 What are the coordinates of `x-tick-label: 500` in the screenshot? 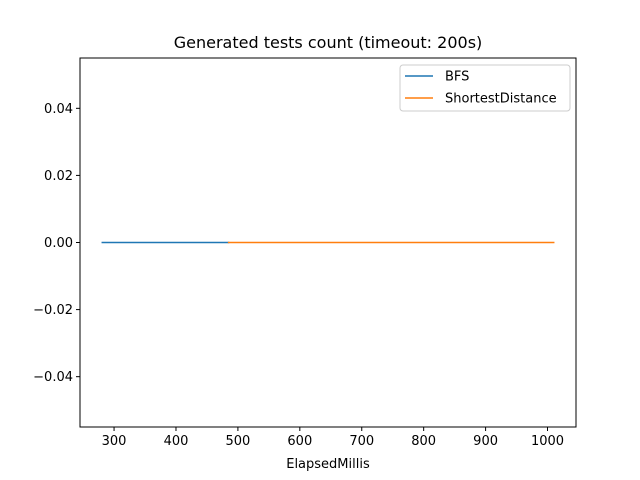 It's located at (237, 441).